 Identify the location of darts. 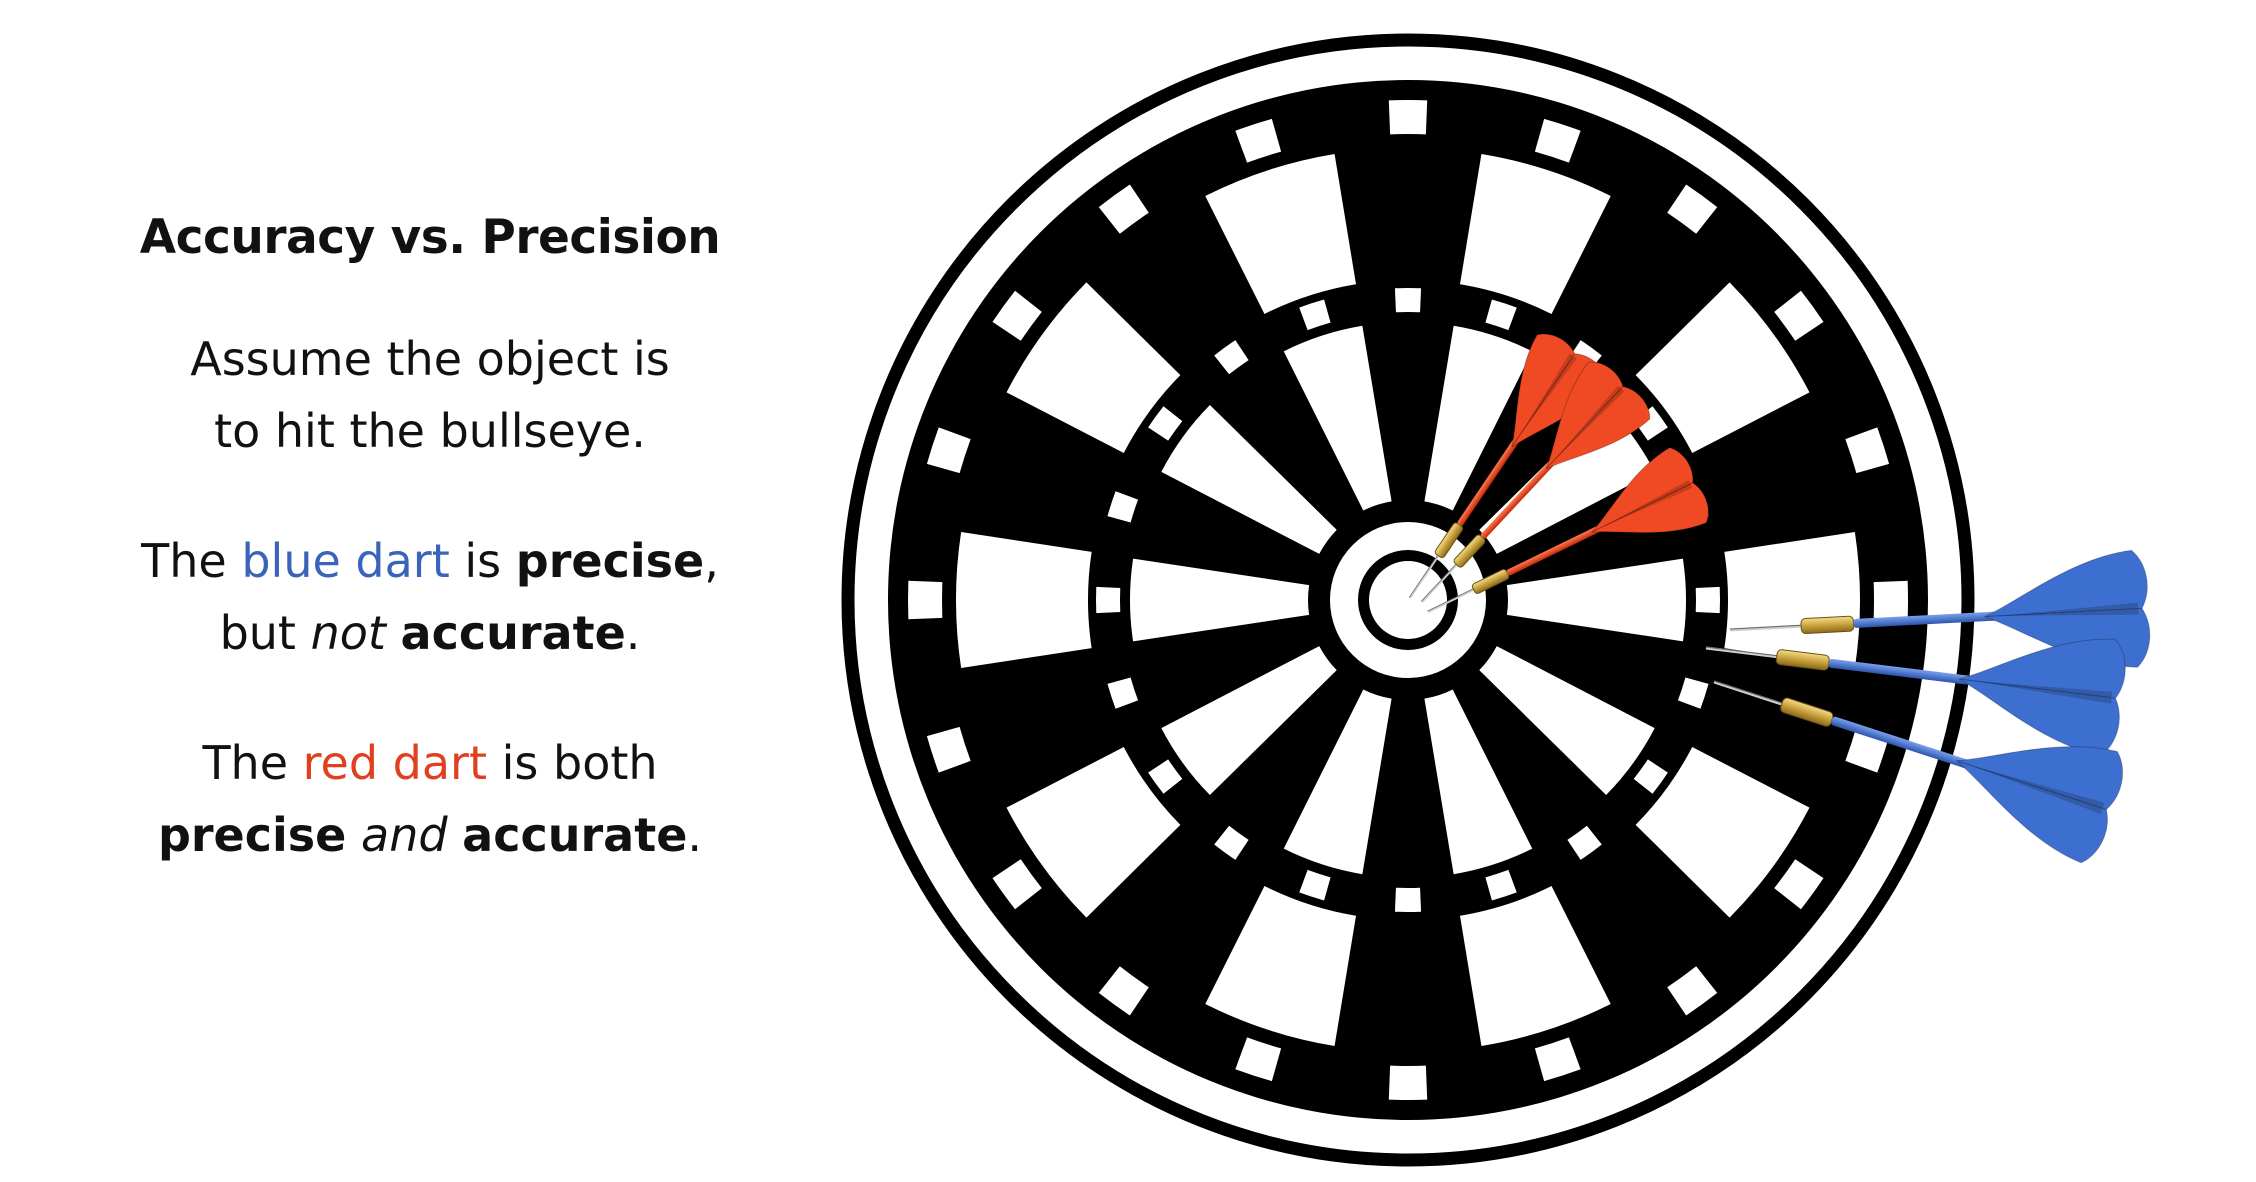
(1779, 598).